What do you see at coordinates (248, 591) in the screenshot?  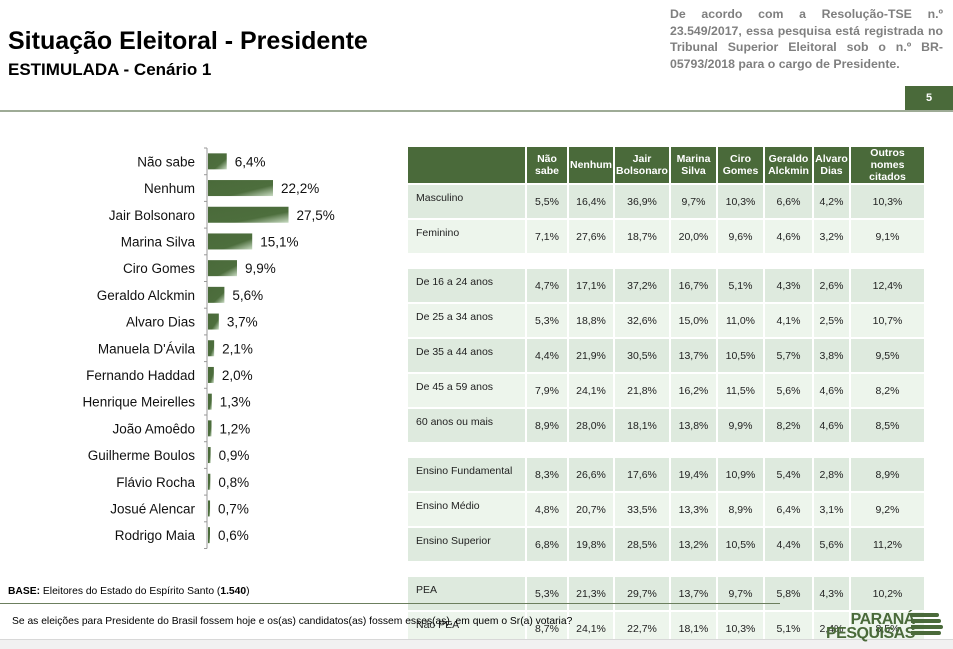 I see `base-close: )` at bounding box center [248, 591].